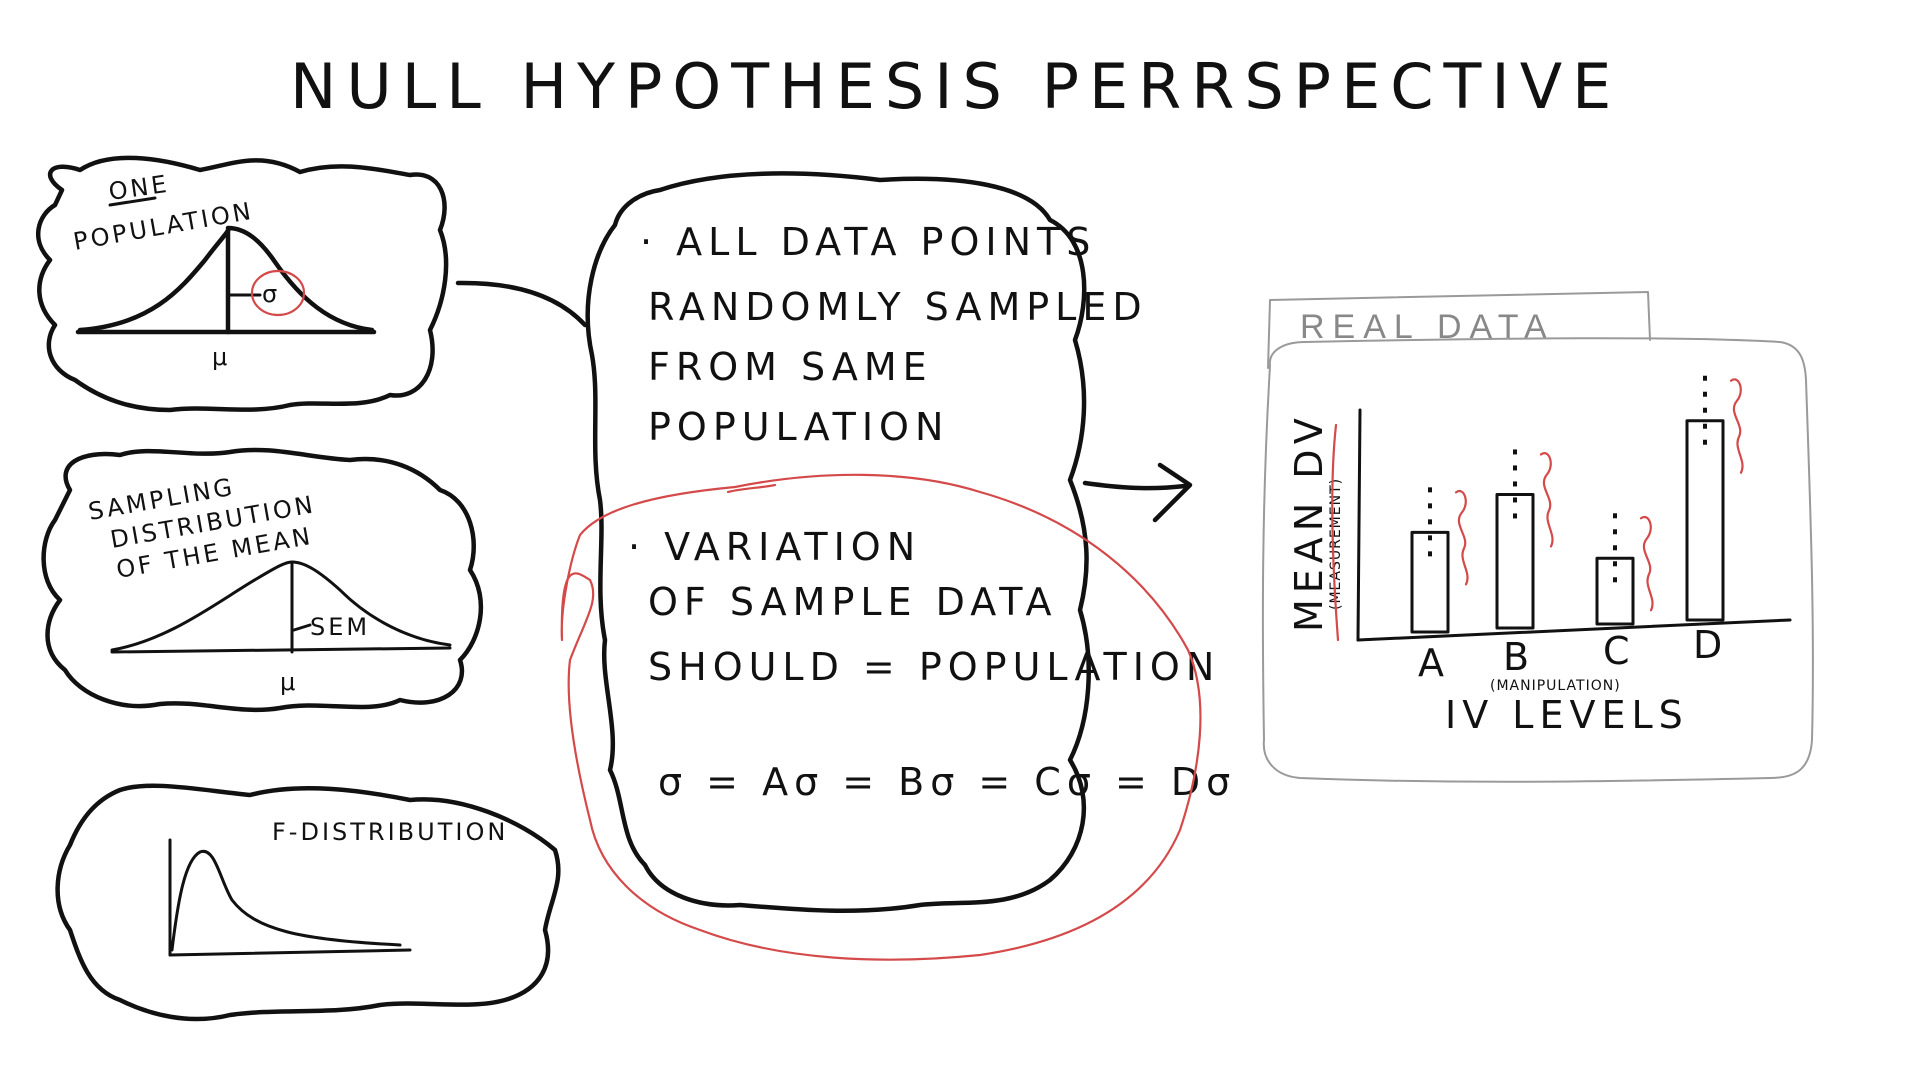 The width and height of the screenshot is (1920, 1080). What do you see at coordinates (1461, 538) in the screenshot?
I see `bar-a-variation-squiggle` at bounding box center [1461, 538].